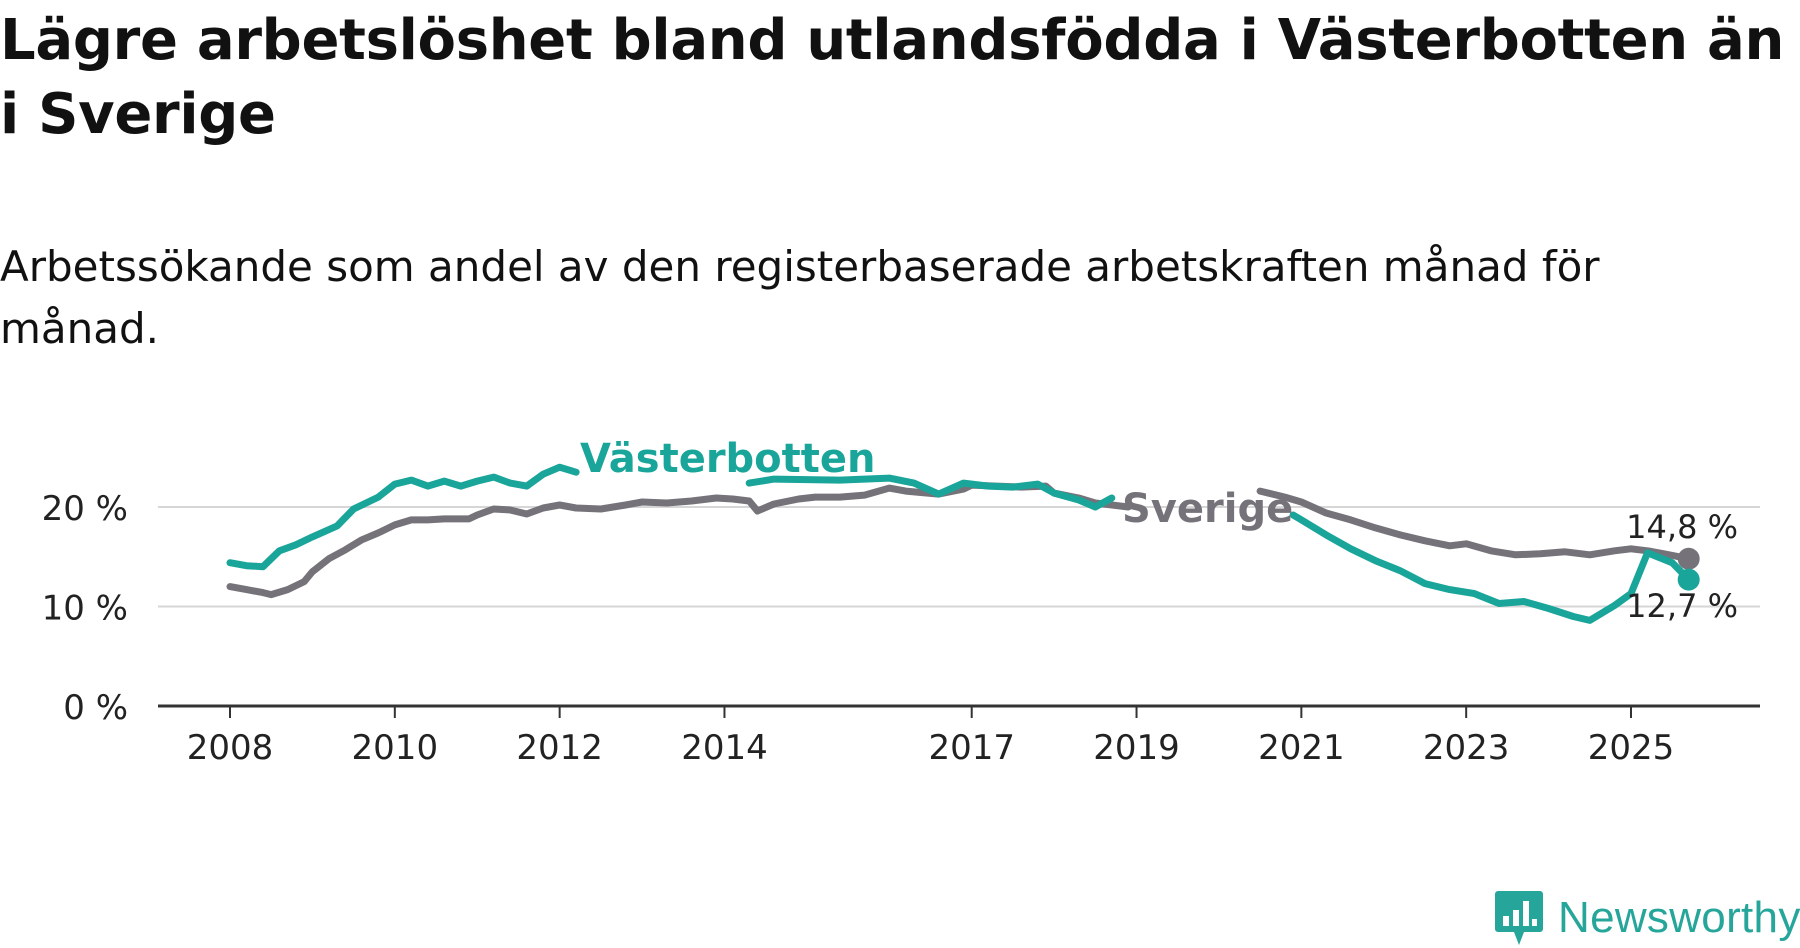 The height and width of the screenshot is (948, 1800). I want to click on x-tick-label: 2025, so click(1631, 748).